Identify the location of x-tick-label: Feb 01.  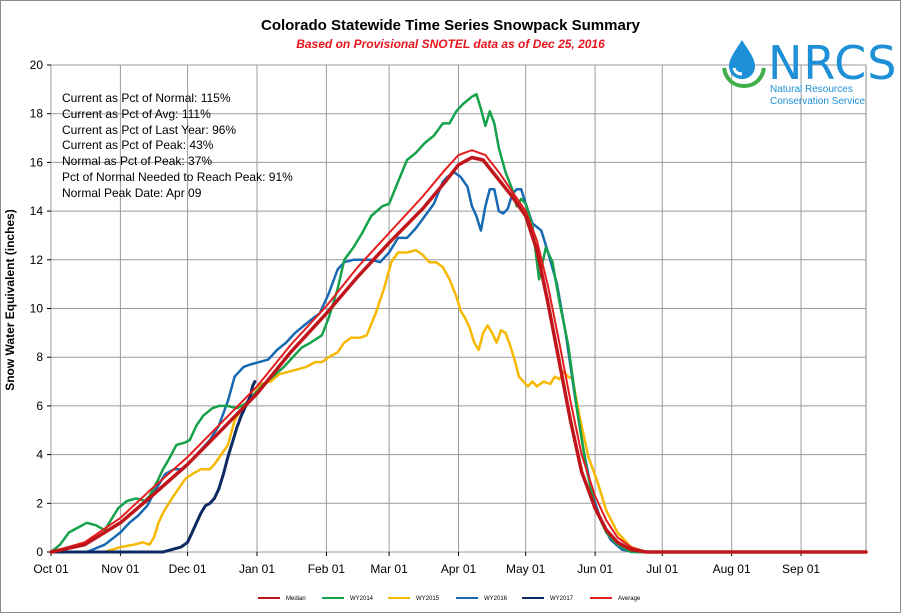
(327, 569).